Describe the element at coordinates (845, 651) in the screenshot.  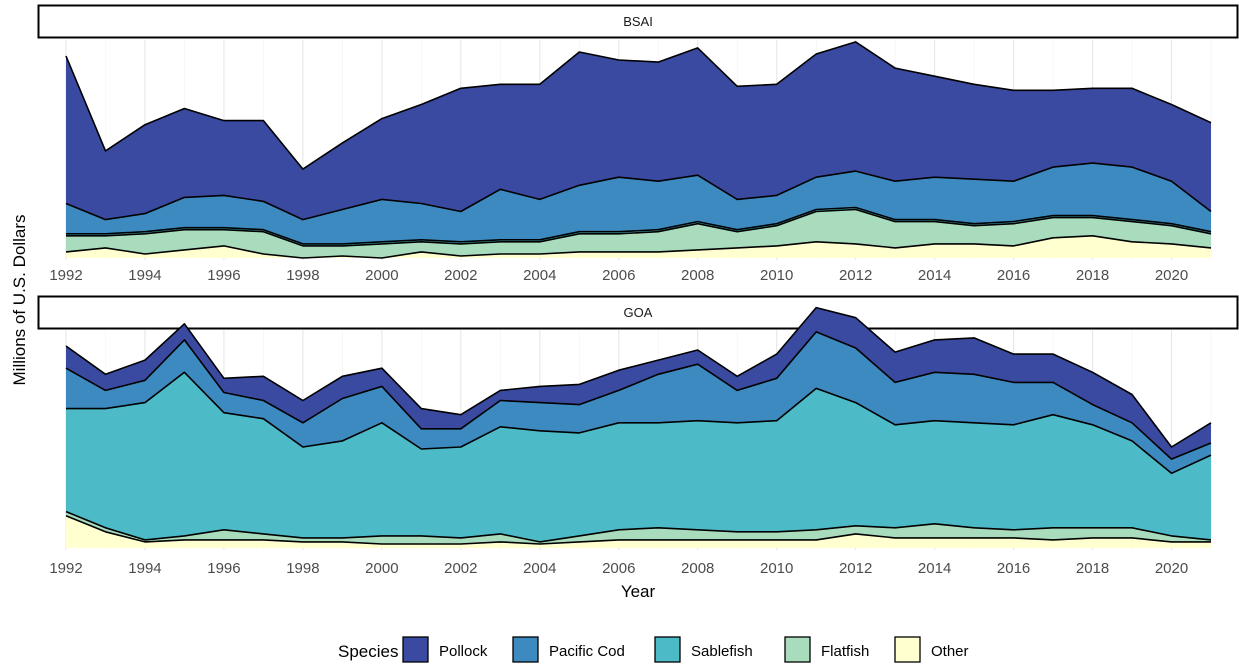
I see `legend-label: Flatfish` at that location.